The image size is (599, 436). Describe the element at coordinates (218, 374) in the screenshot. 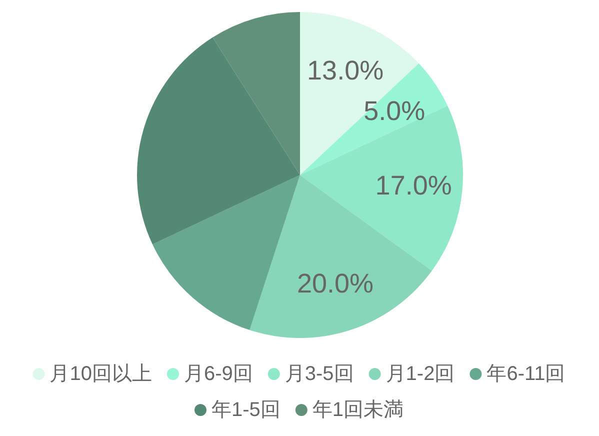

I see `legend-label: 月6-9回` at that location.